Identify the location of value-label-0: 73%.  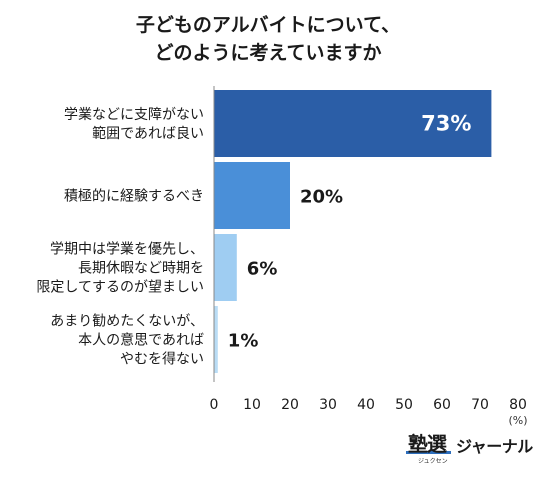
(446, 124).